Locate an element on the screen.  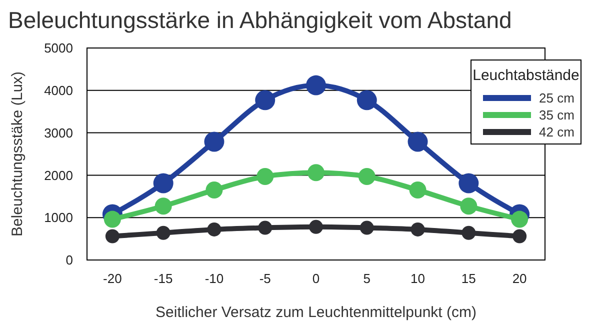
y-tick-label: 4000 is located at coordinates (58, 90).